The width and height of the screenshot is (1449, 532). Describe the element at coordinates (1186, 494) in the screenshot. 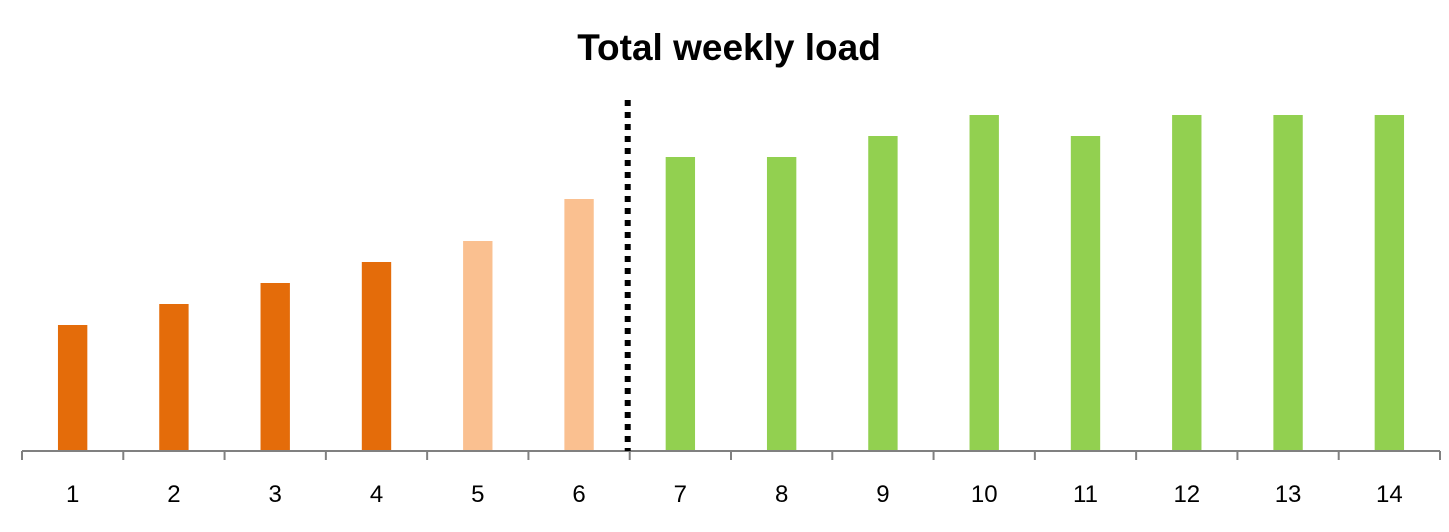

I see `x-tick-label-12: 12` at that location.